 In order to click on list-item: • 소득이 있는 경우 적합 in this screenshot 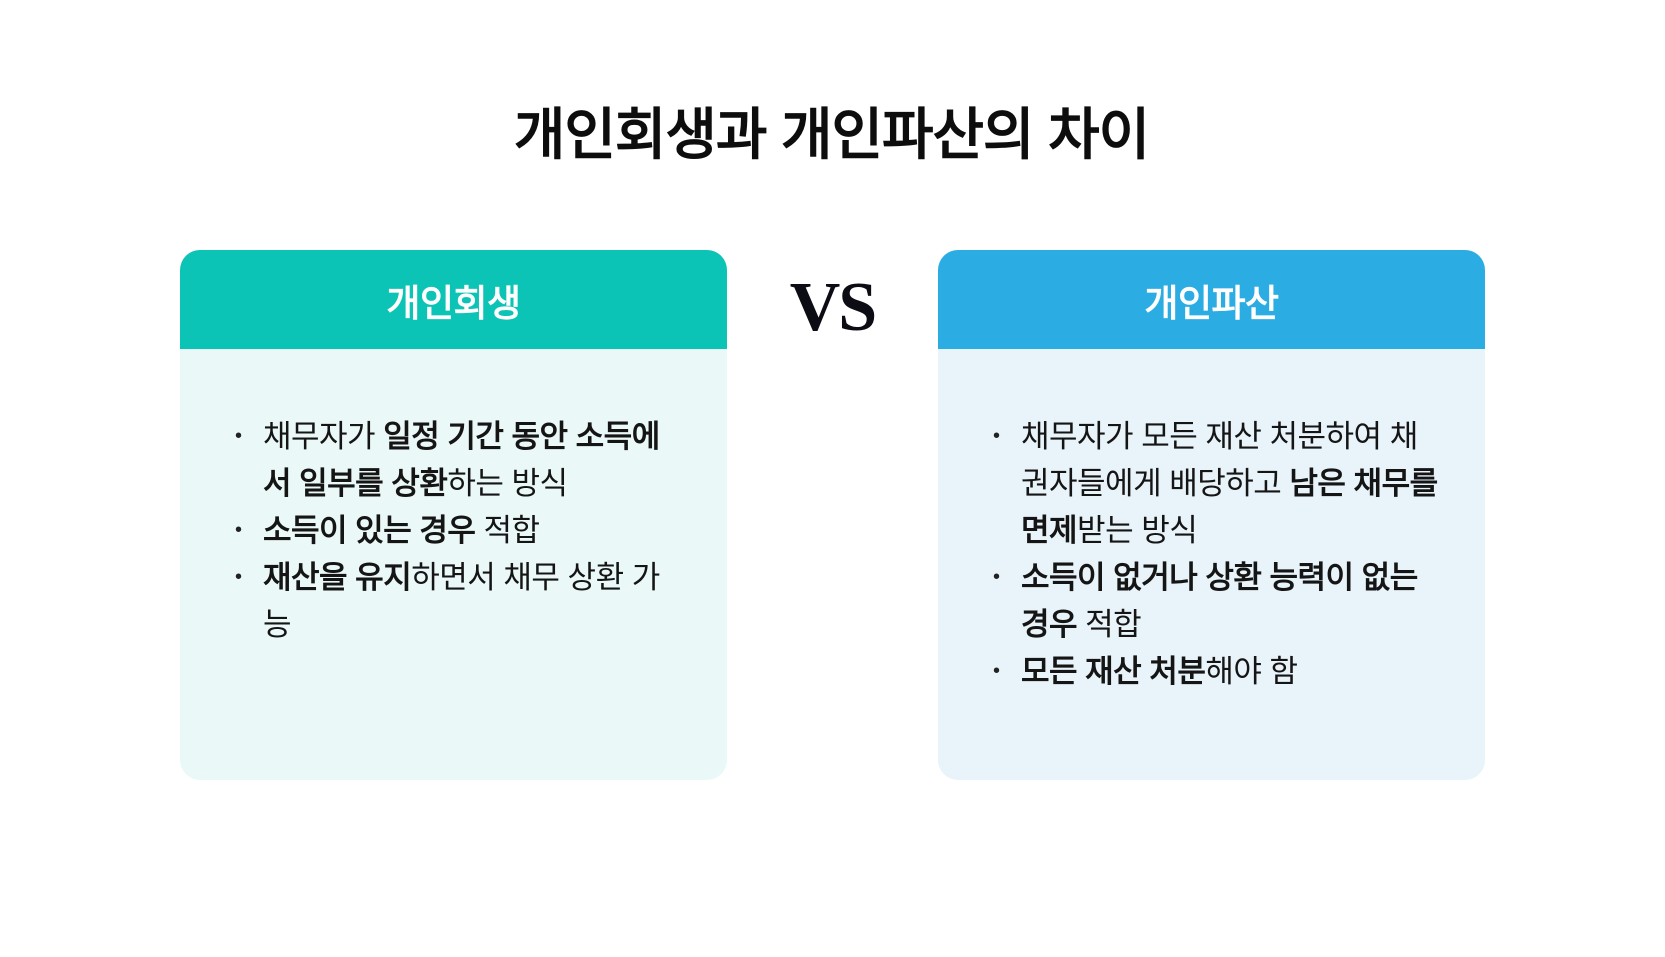, I will do `click(458, 530)`.